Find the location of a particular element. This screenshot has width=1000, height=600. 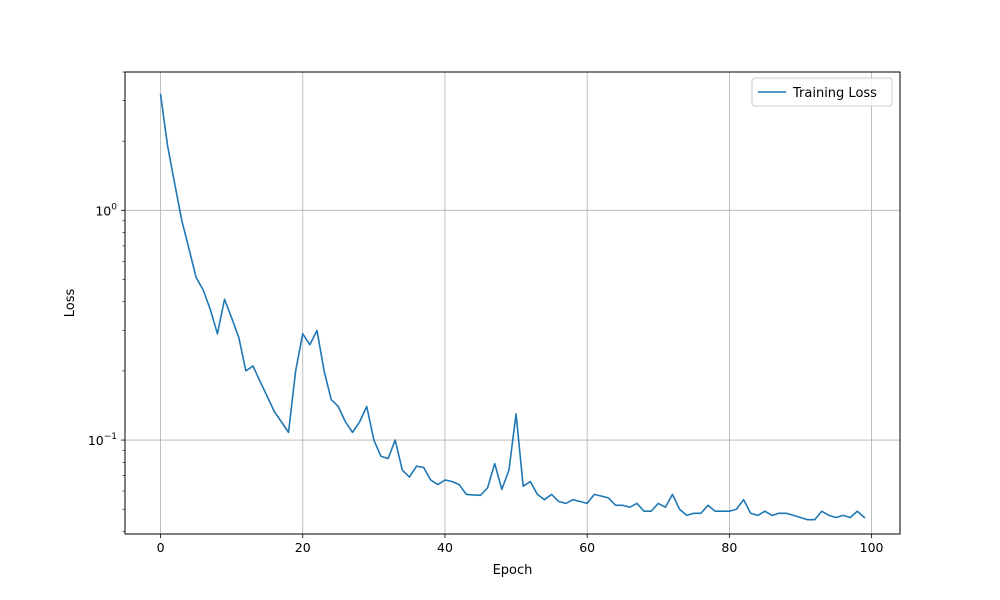

x-axis-label: Epoch is located at coordinates (513, 570).